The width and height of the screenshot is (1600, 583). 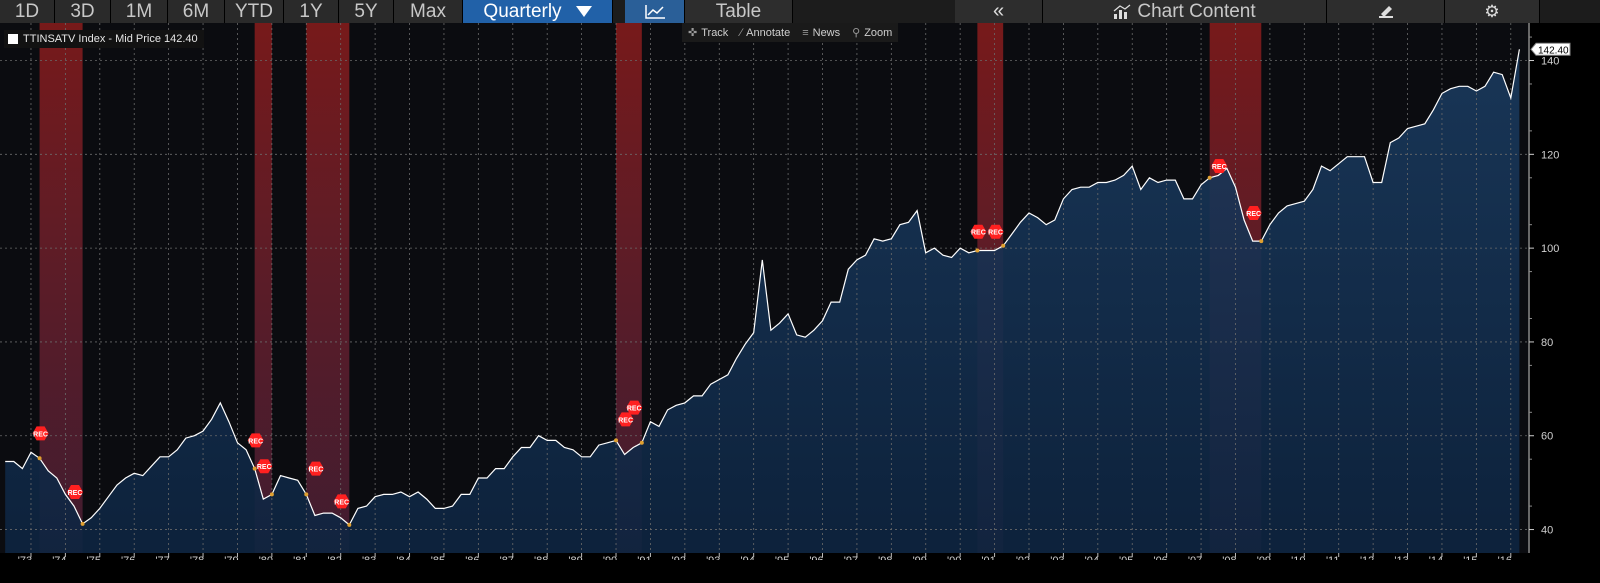 I want to click on zoom-tool: ⚲ Zoom, so click(x=872, y=32).